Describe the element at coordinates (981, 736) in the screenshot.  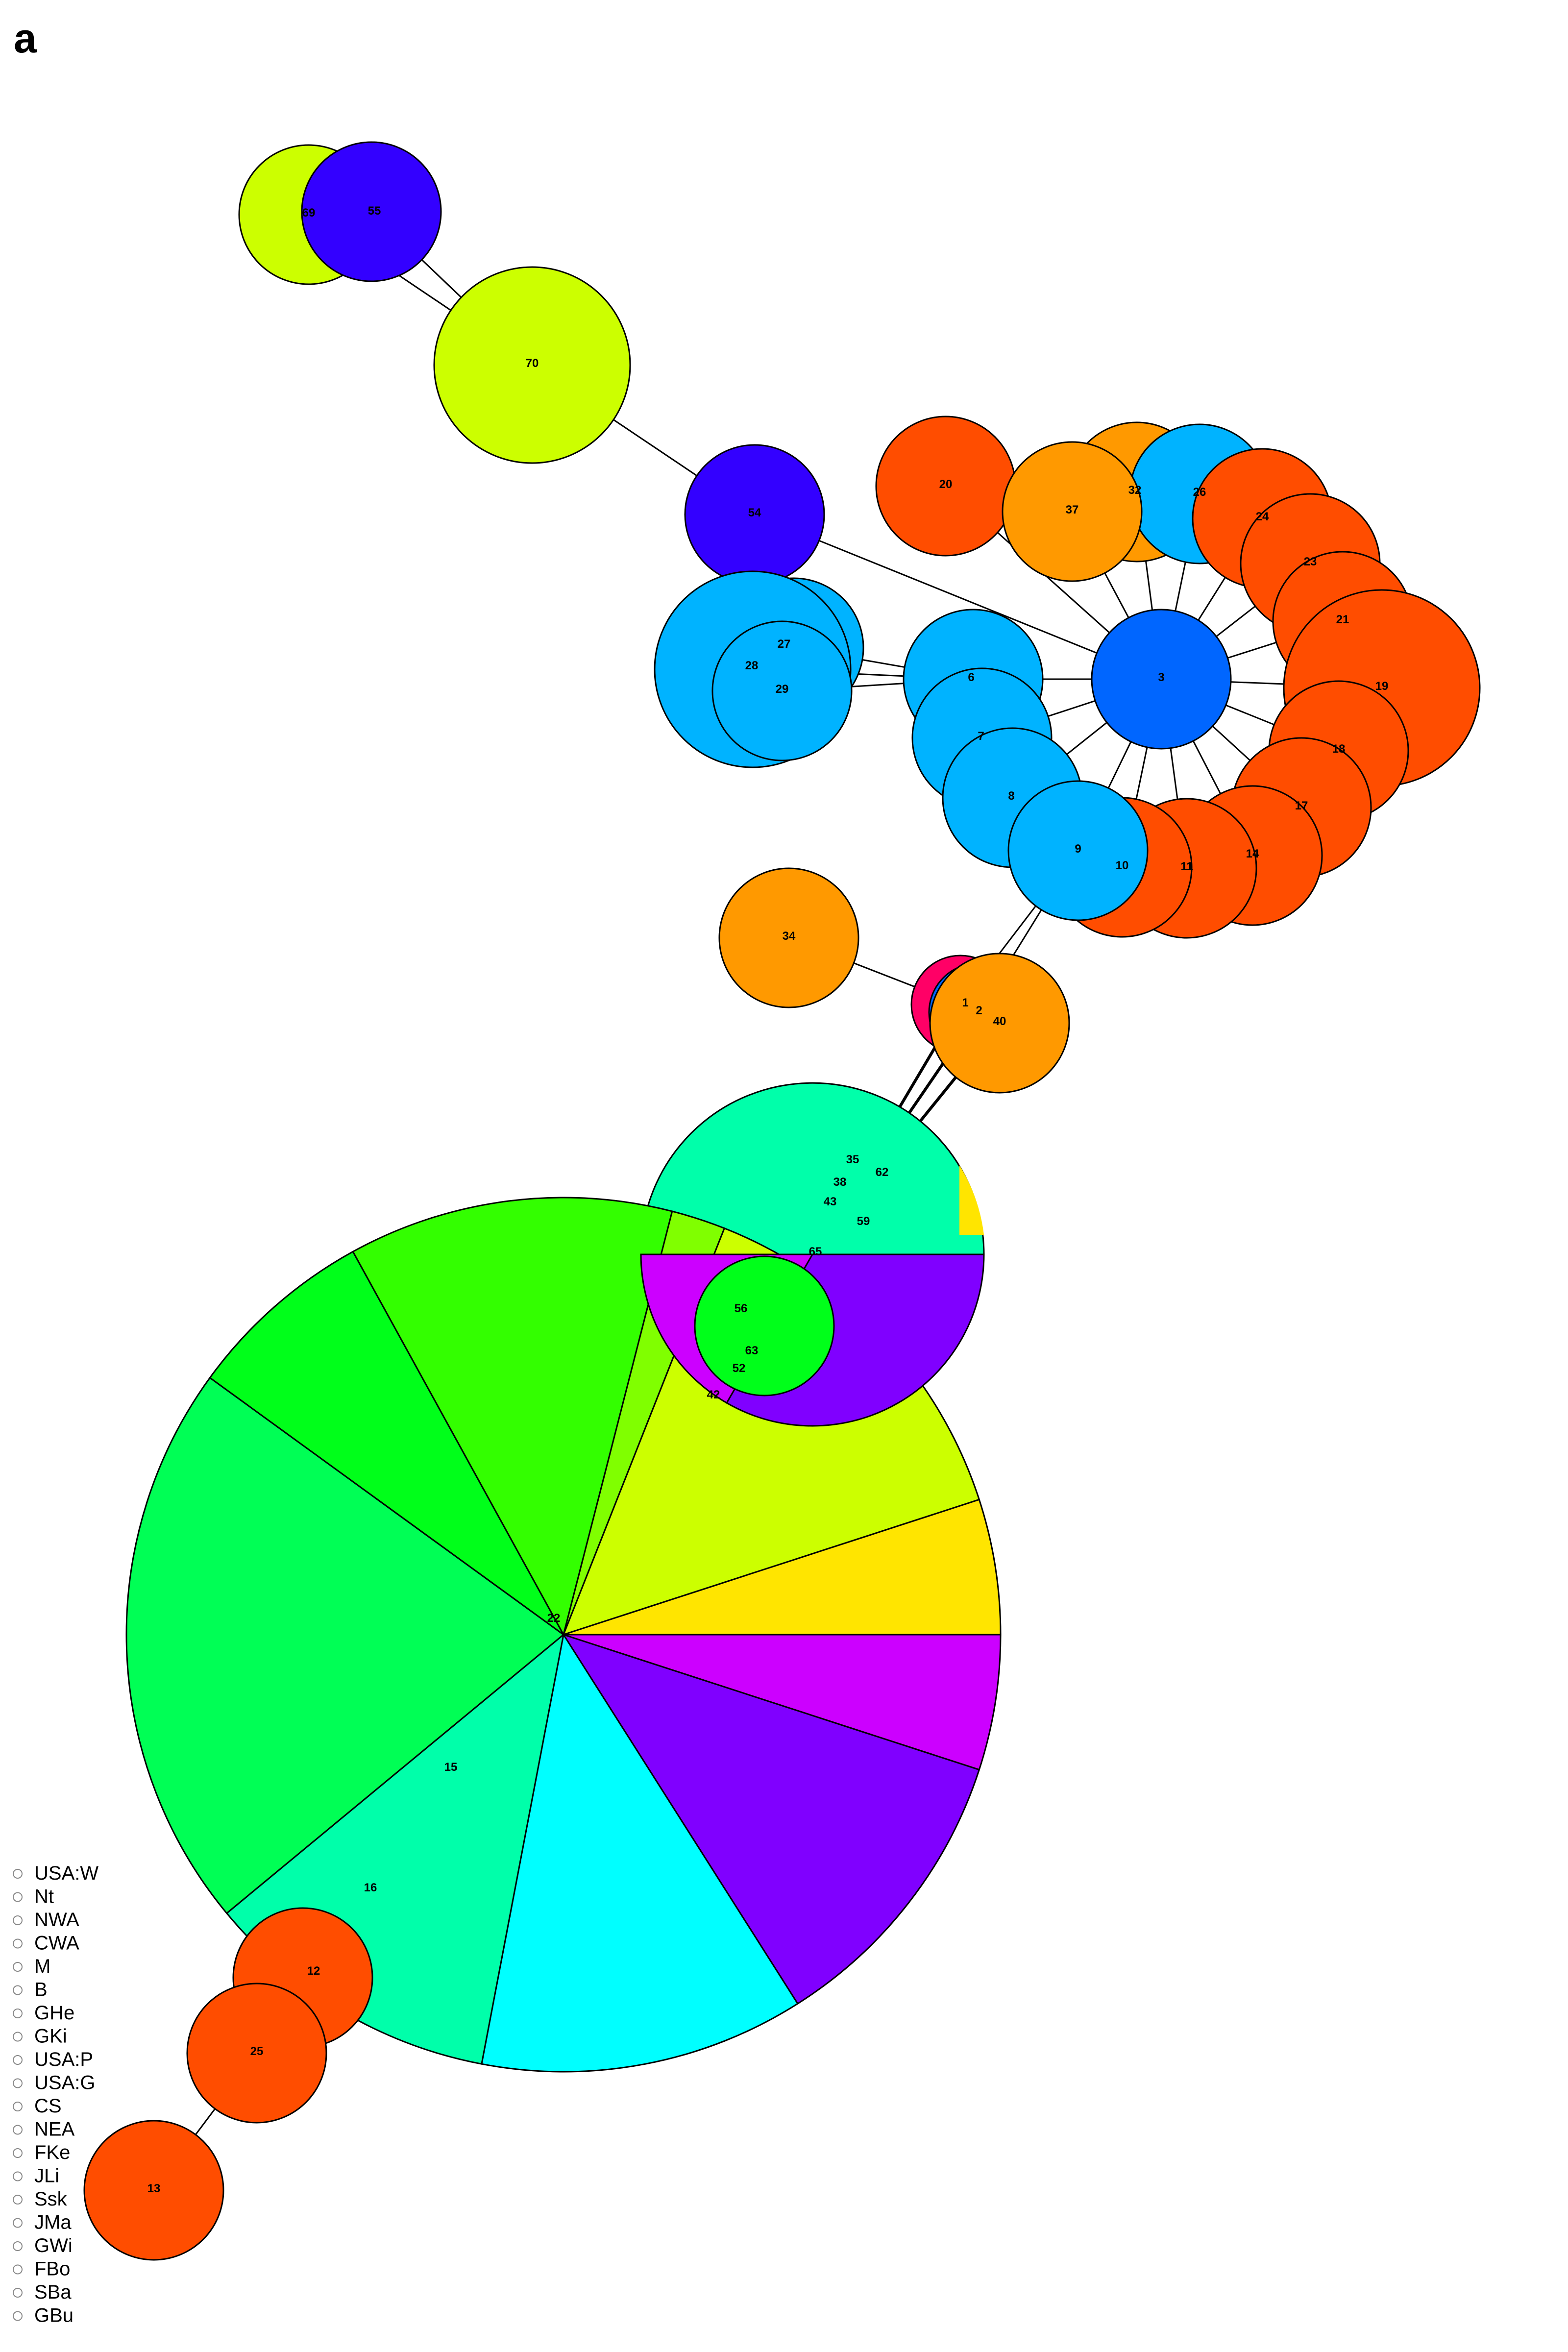
I see `node-label-7: 7` at that location.